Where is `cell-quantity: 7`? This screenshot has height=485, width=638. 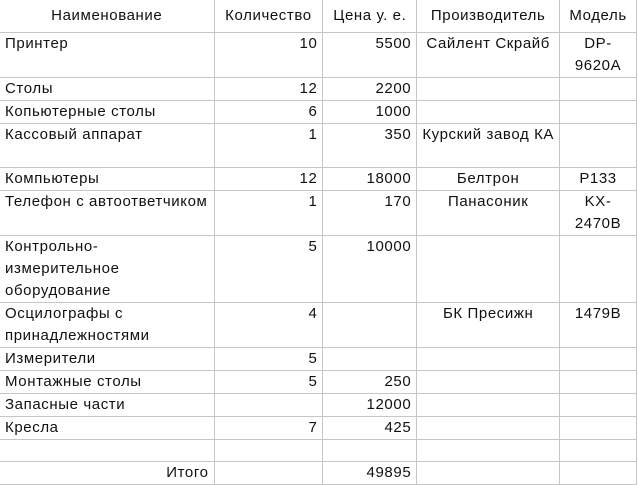
cell-quantity: 7 is located at coordinates (268, 428).